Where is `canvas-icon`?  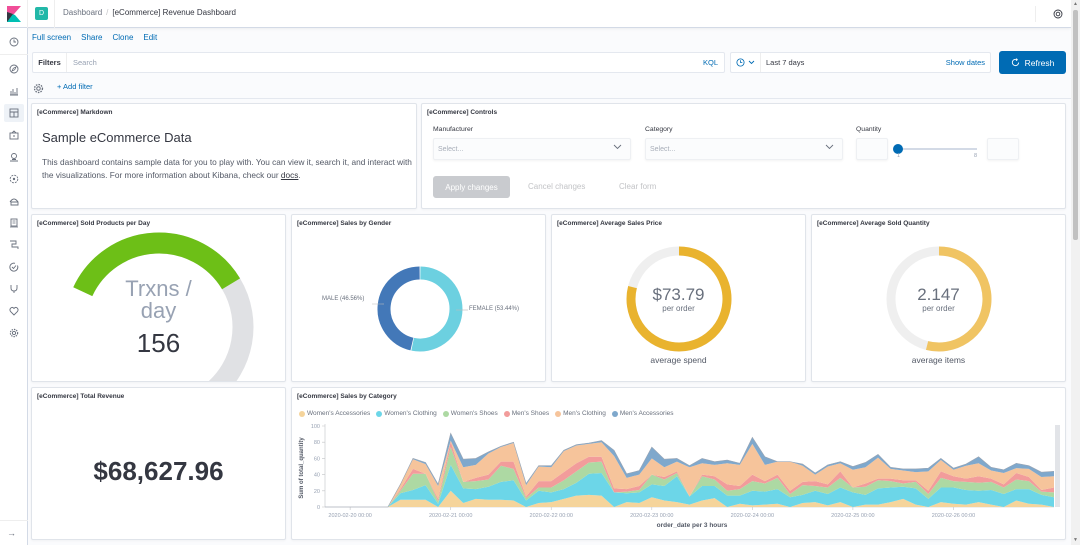
canvas-icon is located at coordinates (14, 135).